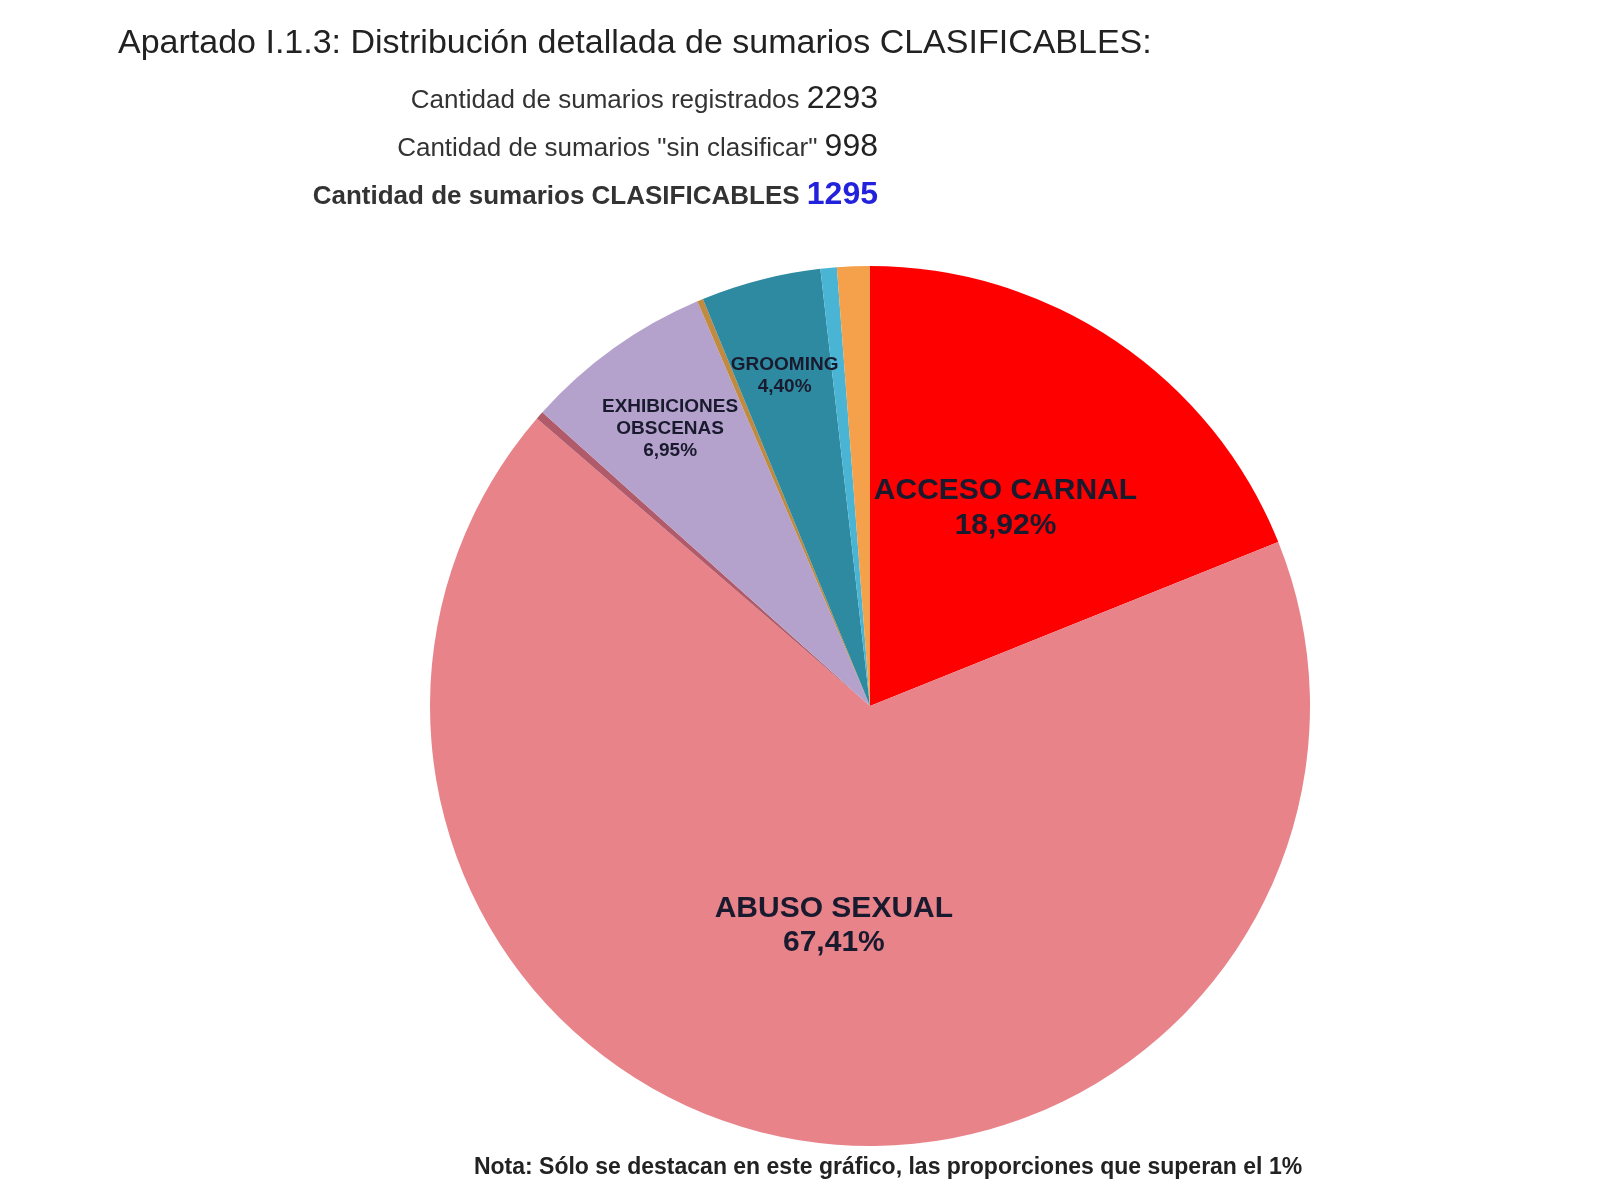 The height and width of the screenshot is (1200, 1600). I want to click on data-label: 18,92%, so click(1005, 523).